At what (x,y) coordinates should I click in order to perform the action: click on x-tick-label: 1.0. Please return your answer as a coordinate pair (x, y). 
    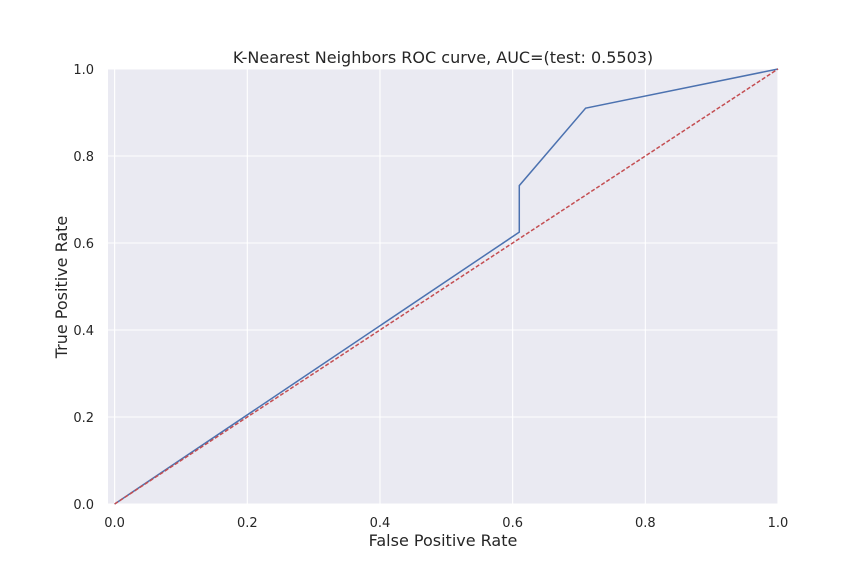
    Looking at the image, I should click on (778, 523).